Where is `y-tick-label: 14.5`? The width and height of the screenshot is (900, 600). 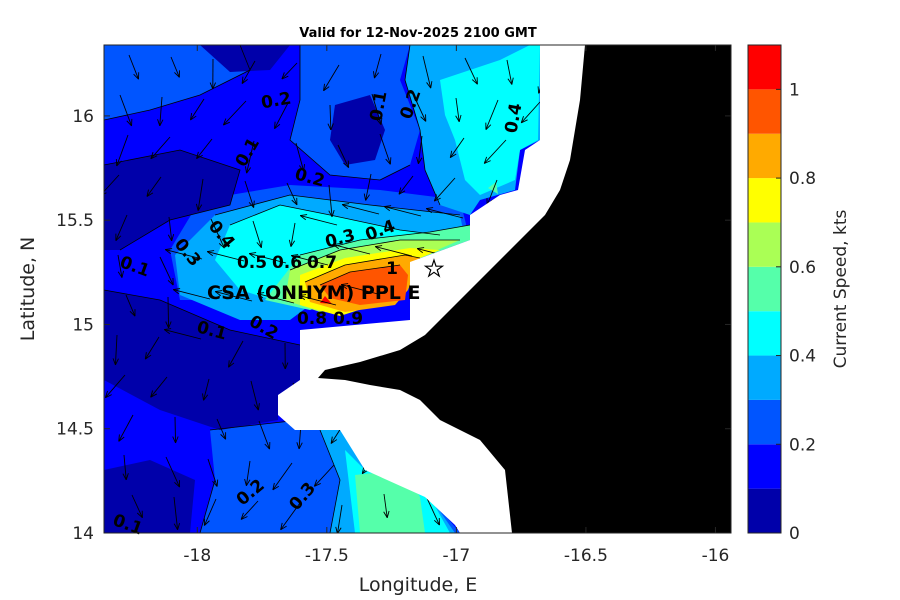 y-tick-label: 14.5 is located at coordinates (75, 430).